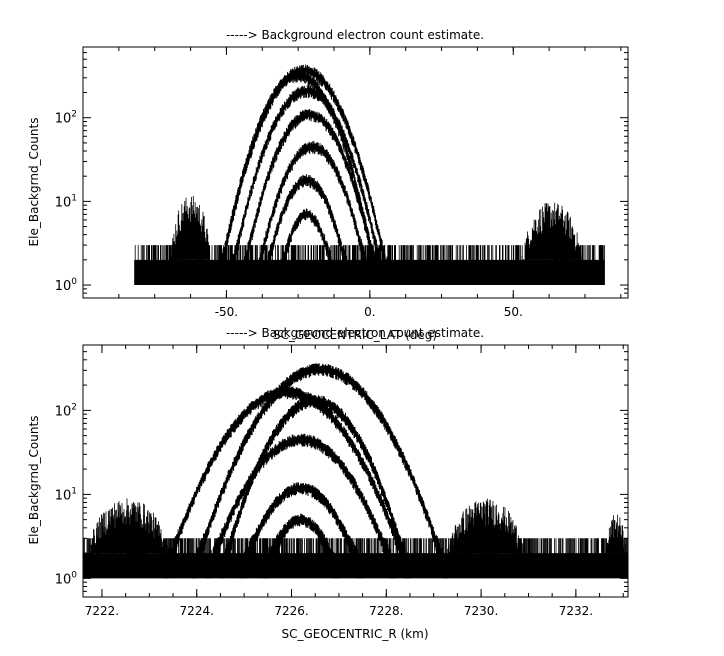 The image size is (724, 656). What do you see at coordinates (355, 634) in the screenshot?
I see `bottom-x-axis-label: SC_GEOCENTRIC_R (km)` at bounding box center [355, 634].